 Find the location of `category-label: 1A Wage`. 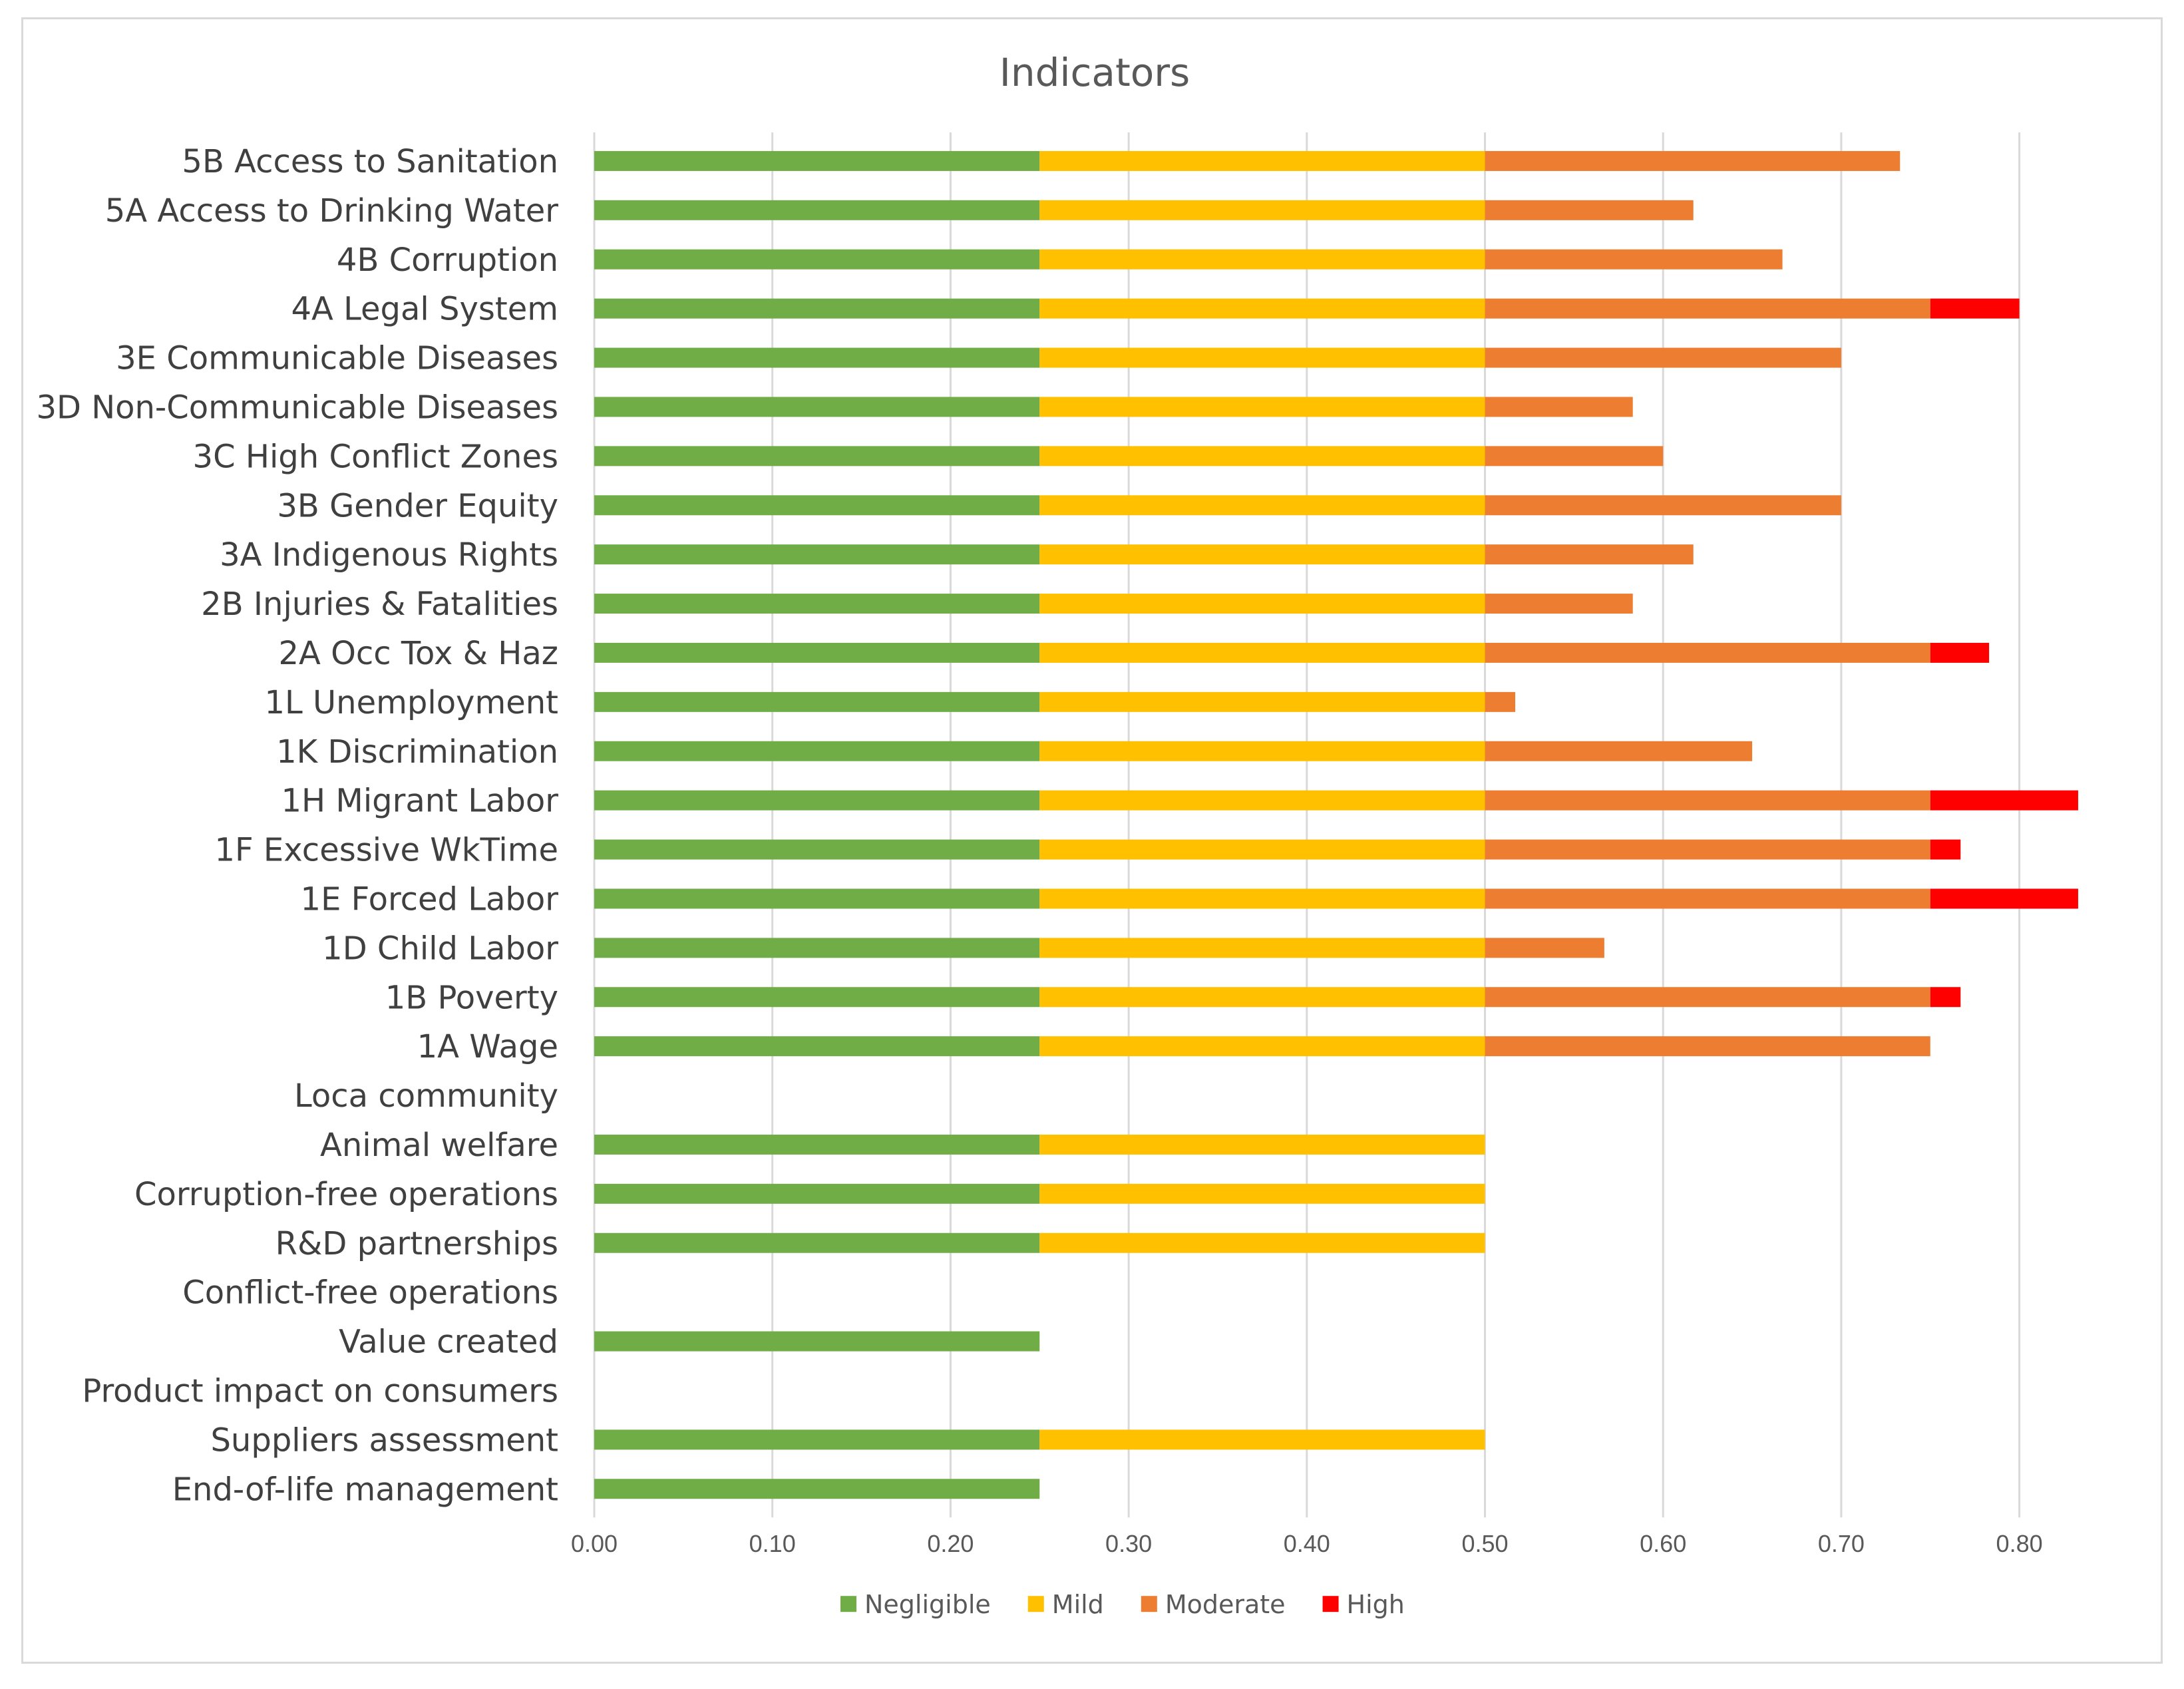

category-label: 1A Wage is located at coordinates (487, 1046).